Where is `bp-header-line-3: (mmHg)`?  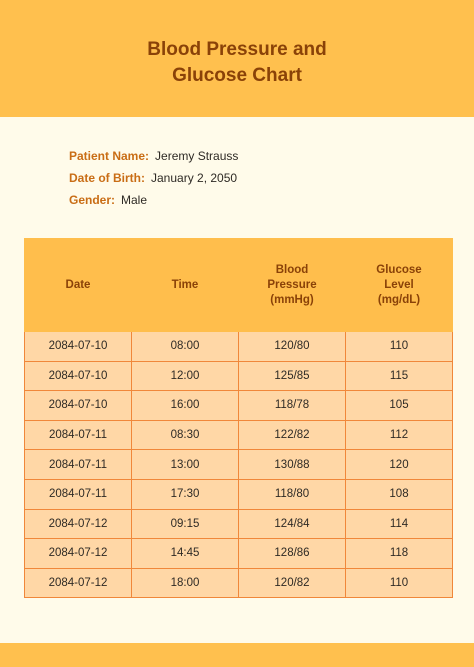 bp-header-line-3: (mmHg) is located at coordinates (292, 299).